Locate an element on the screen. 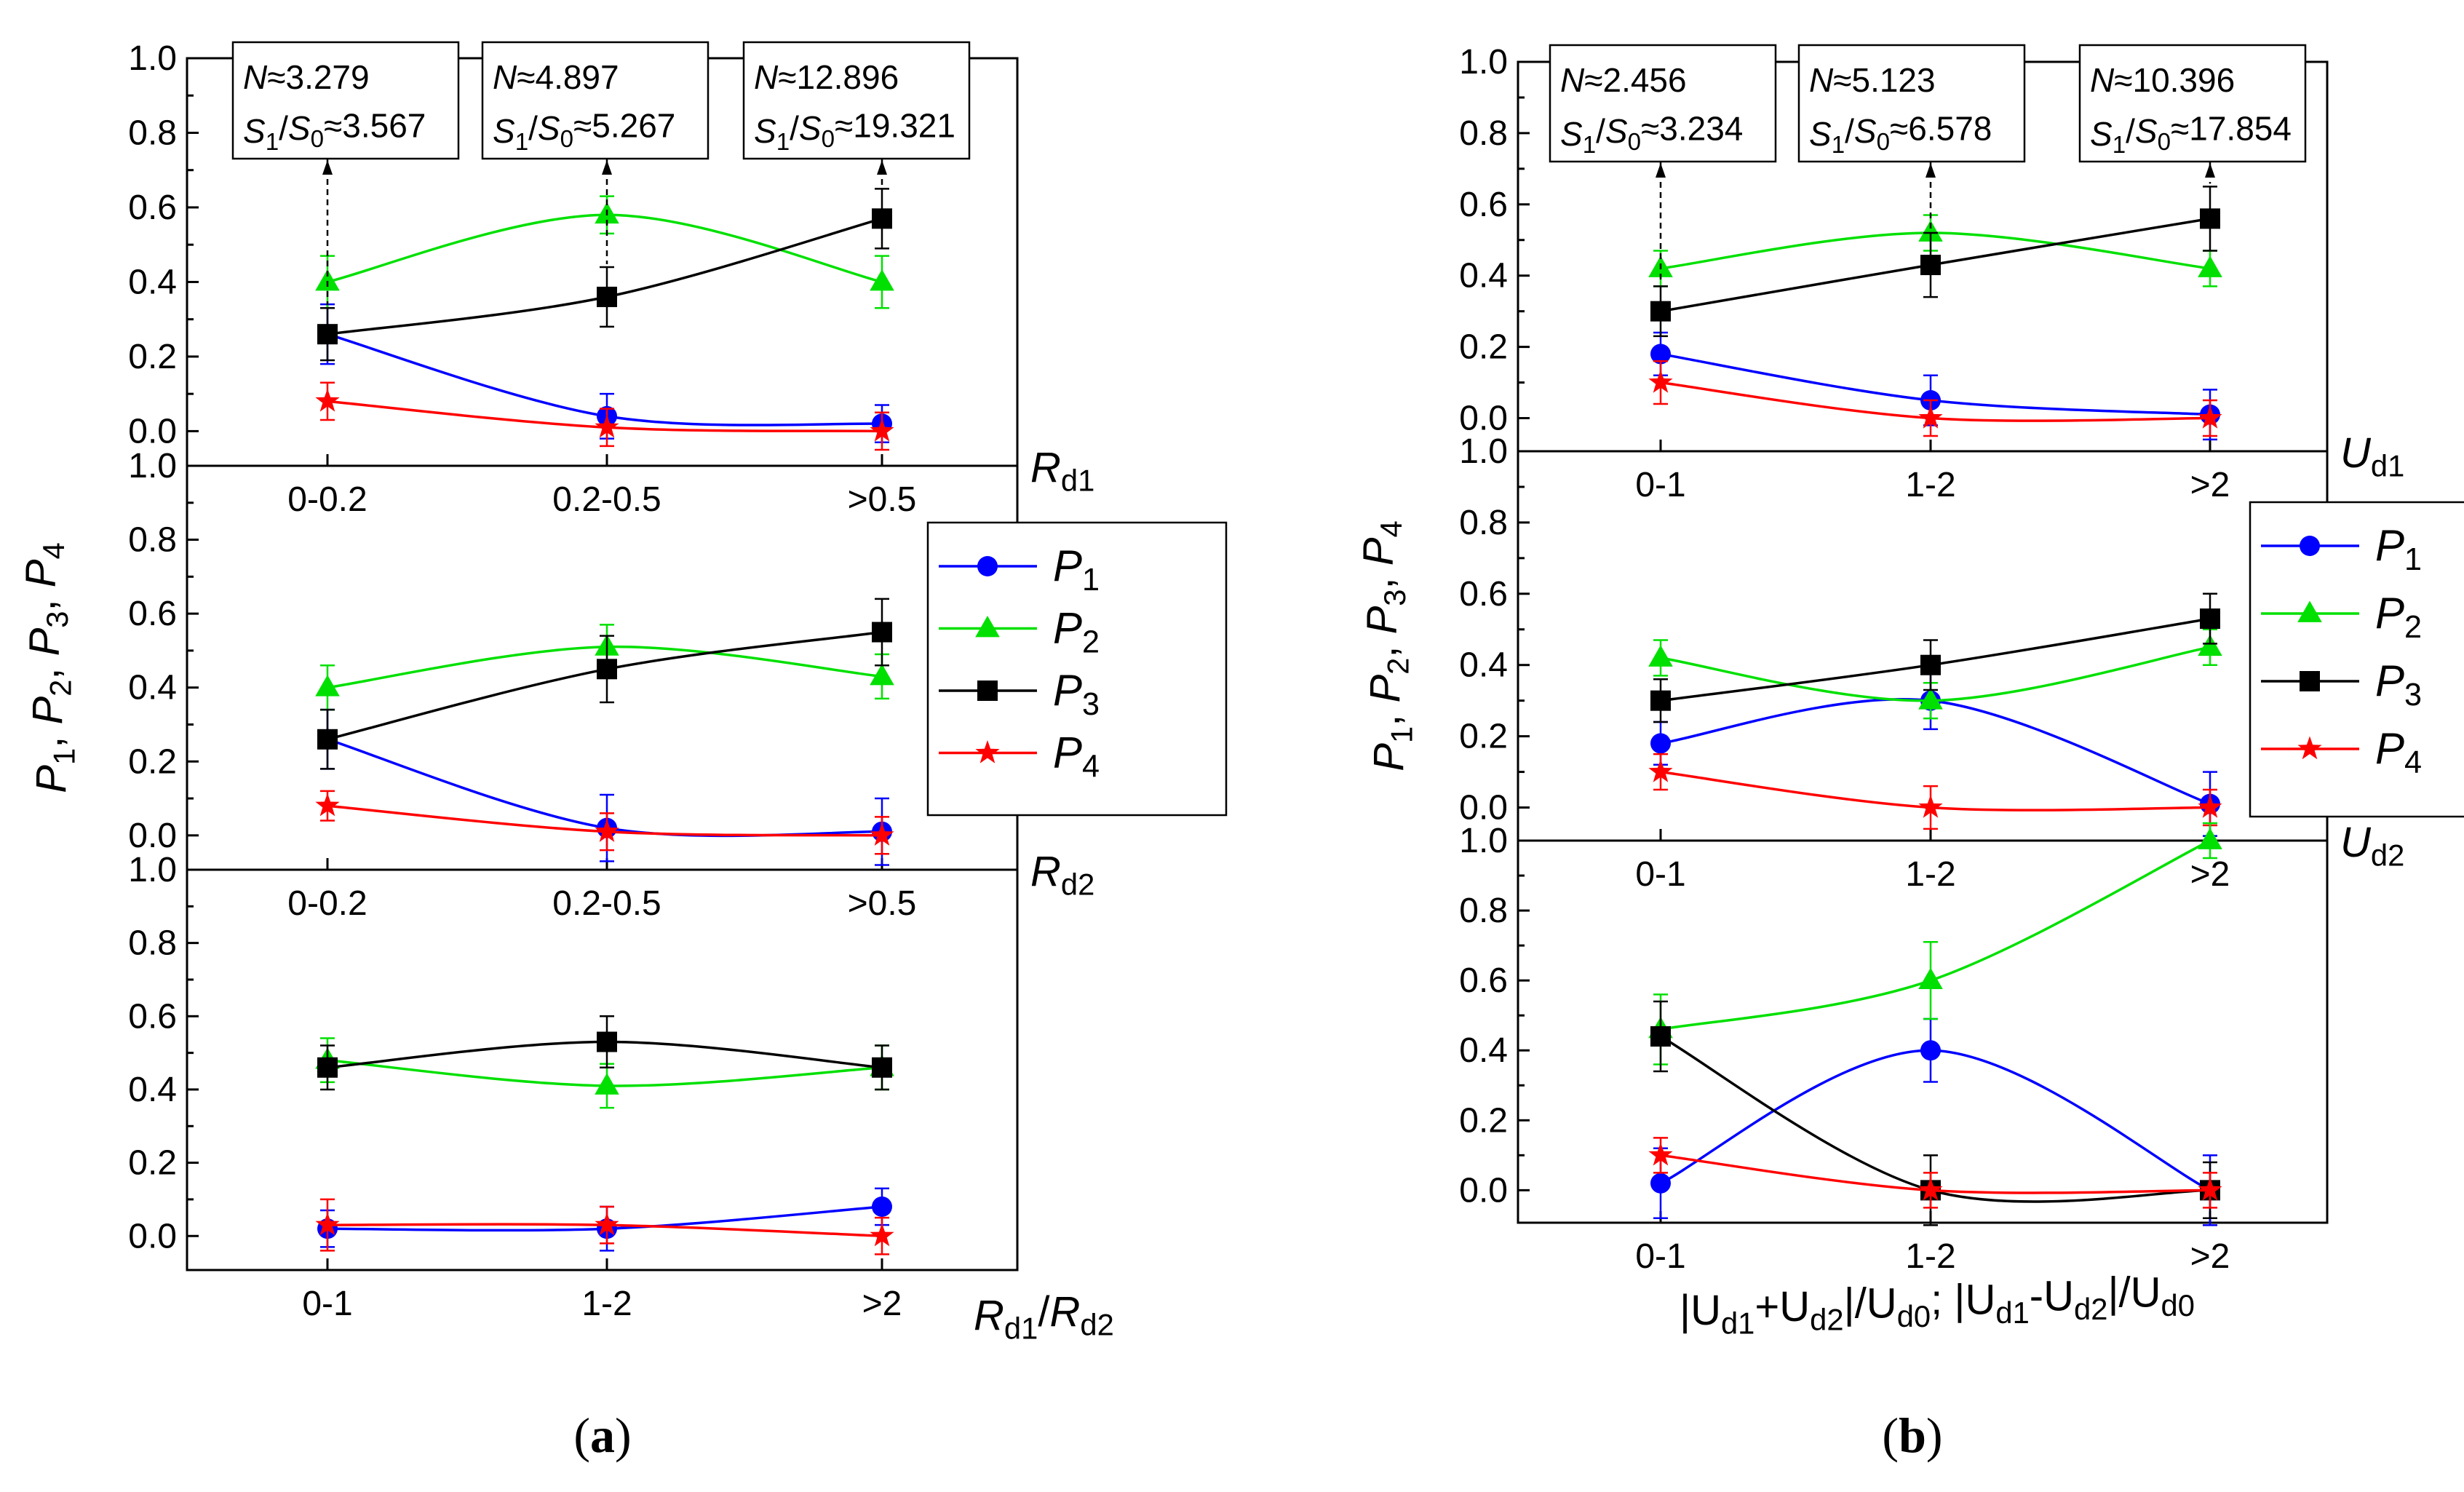 Image resolution: width=2464 pixels, height=1492 pixels. annotation-s-ratio: S1/S0≈3.234 is located at coordinates (1651, 134).